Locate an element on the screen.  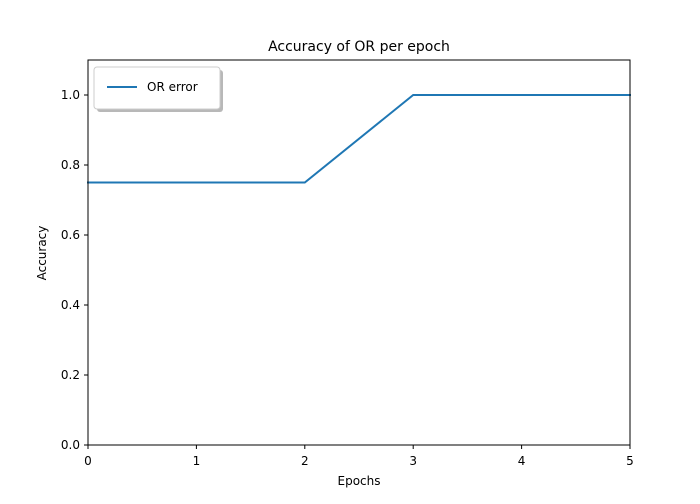
x-tick-label: 3 is located at coordinates (413, 461).